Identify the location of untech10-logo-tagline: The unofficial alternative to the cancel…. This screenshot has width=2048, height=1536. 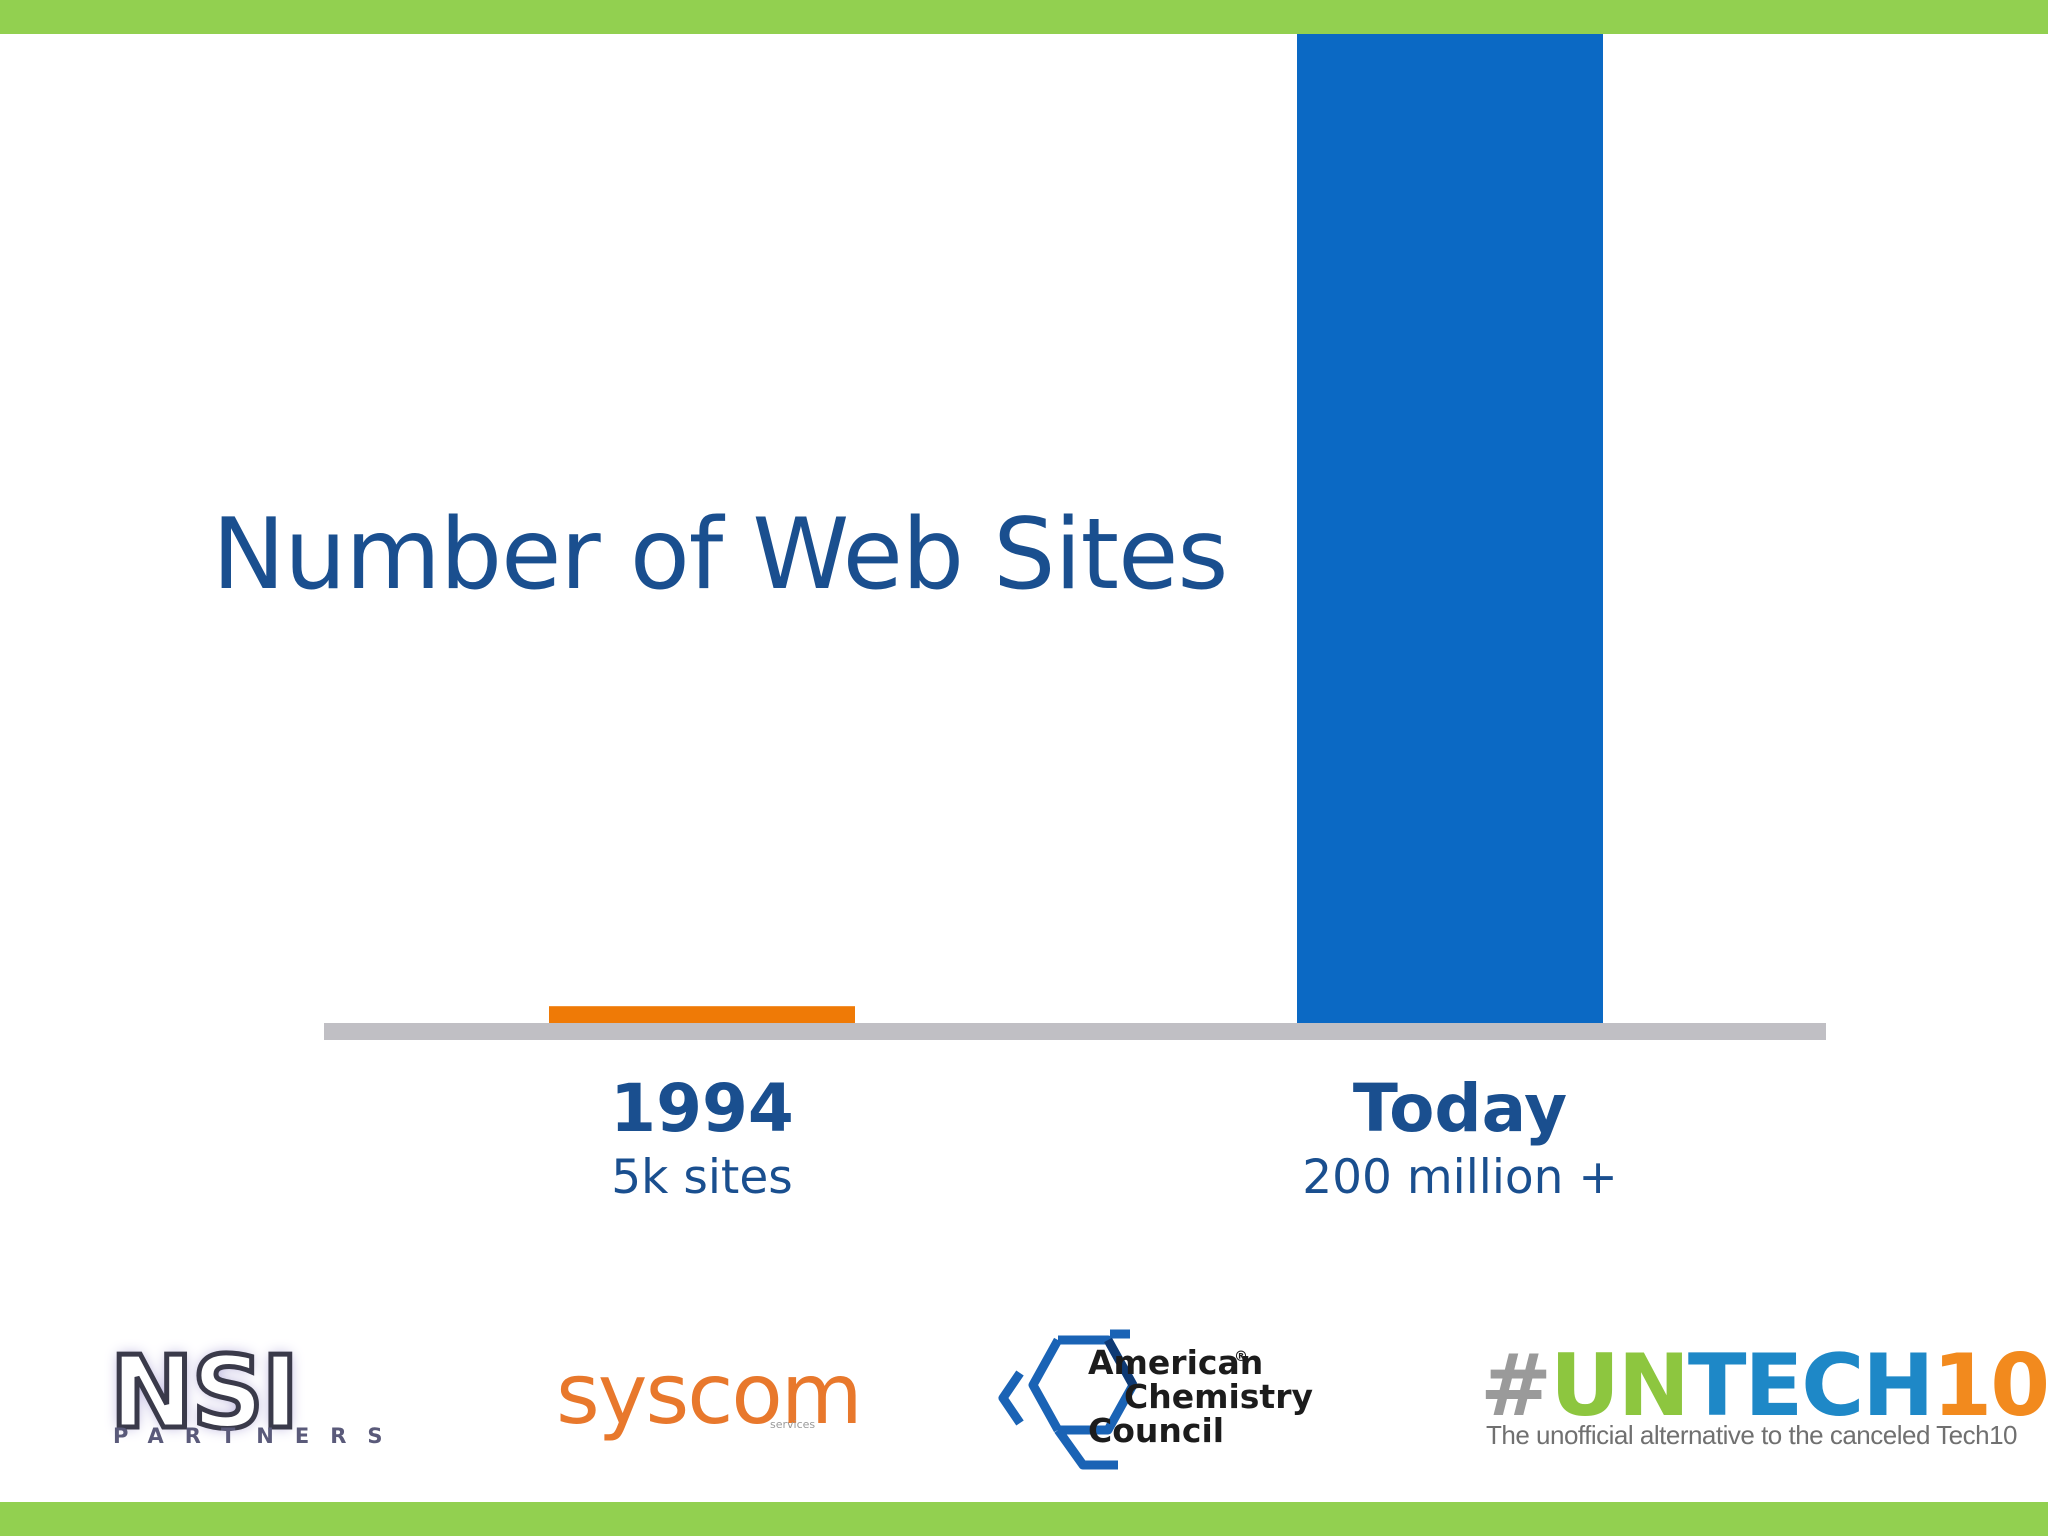
(1752, 1435).